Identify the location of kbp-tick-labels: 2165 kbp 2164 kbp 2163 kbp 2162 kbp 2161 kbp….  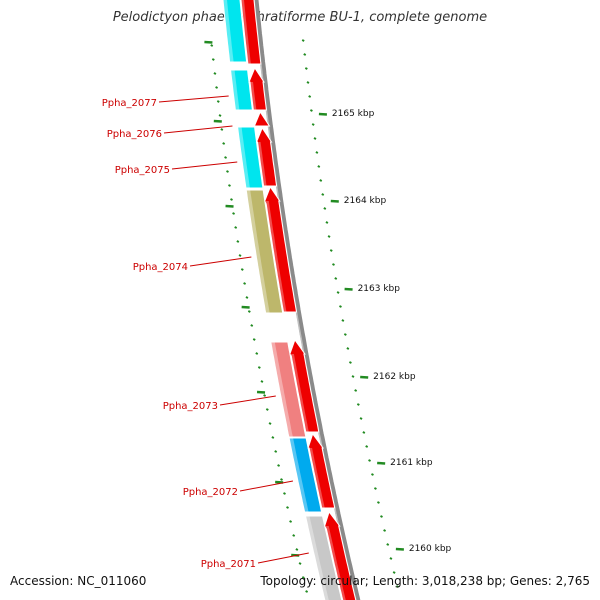
(392, 331).